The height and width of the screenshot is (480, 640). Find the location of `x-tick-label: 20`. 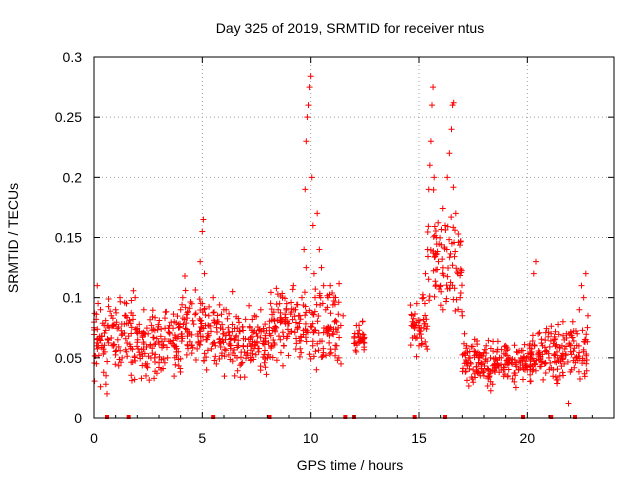

x-tick-label: 20 is located at coordinates (528, 438).